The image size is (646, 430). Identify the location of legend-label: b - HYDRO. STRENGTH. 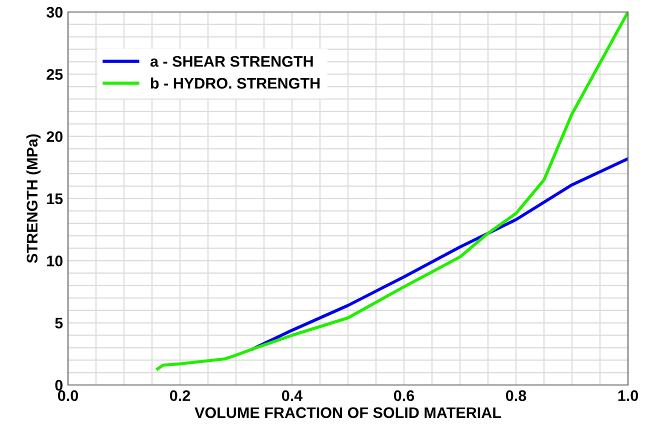
(235, 83).